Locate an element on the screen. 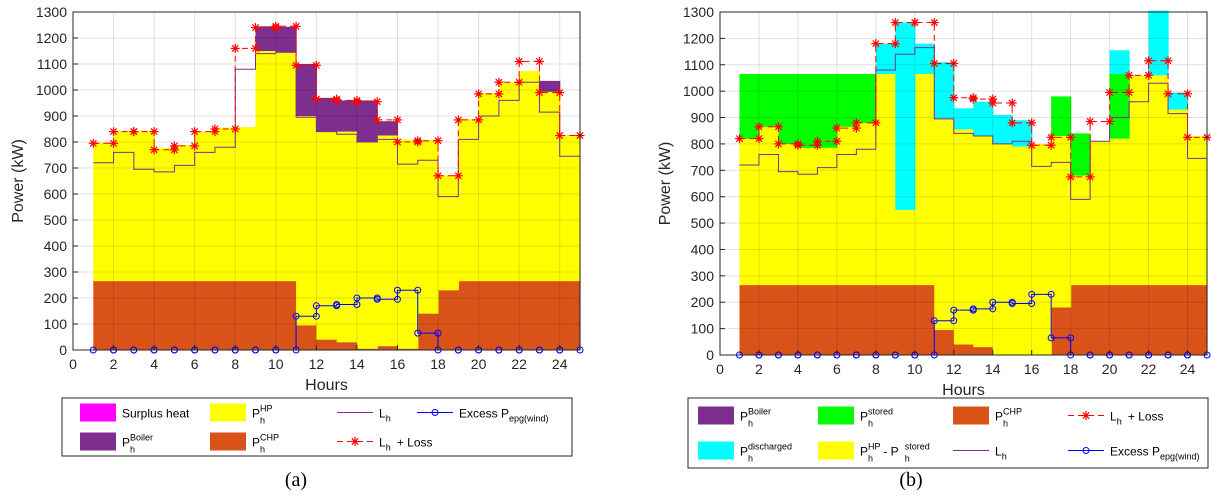 This screenshot has height=497, width=1211. legend-entry-boiler: PBoiler h is located at coordinates (116, 443).